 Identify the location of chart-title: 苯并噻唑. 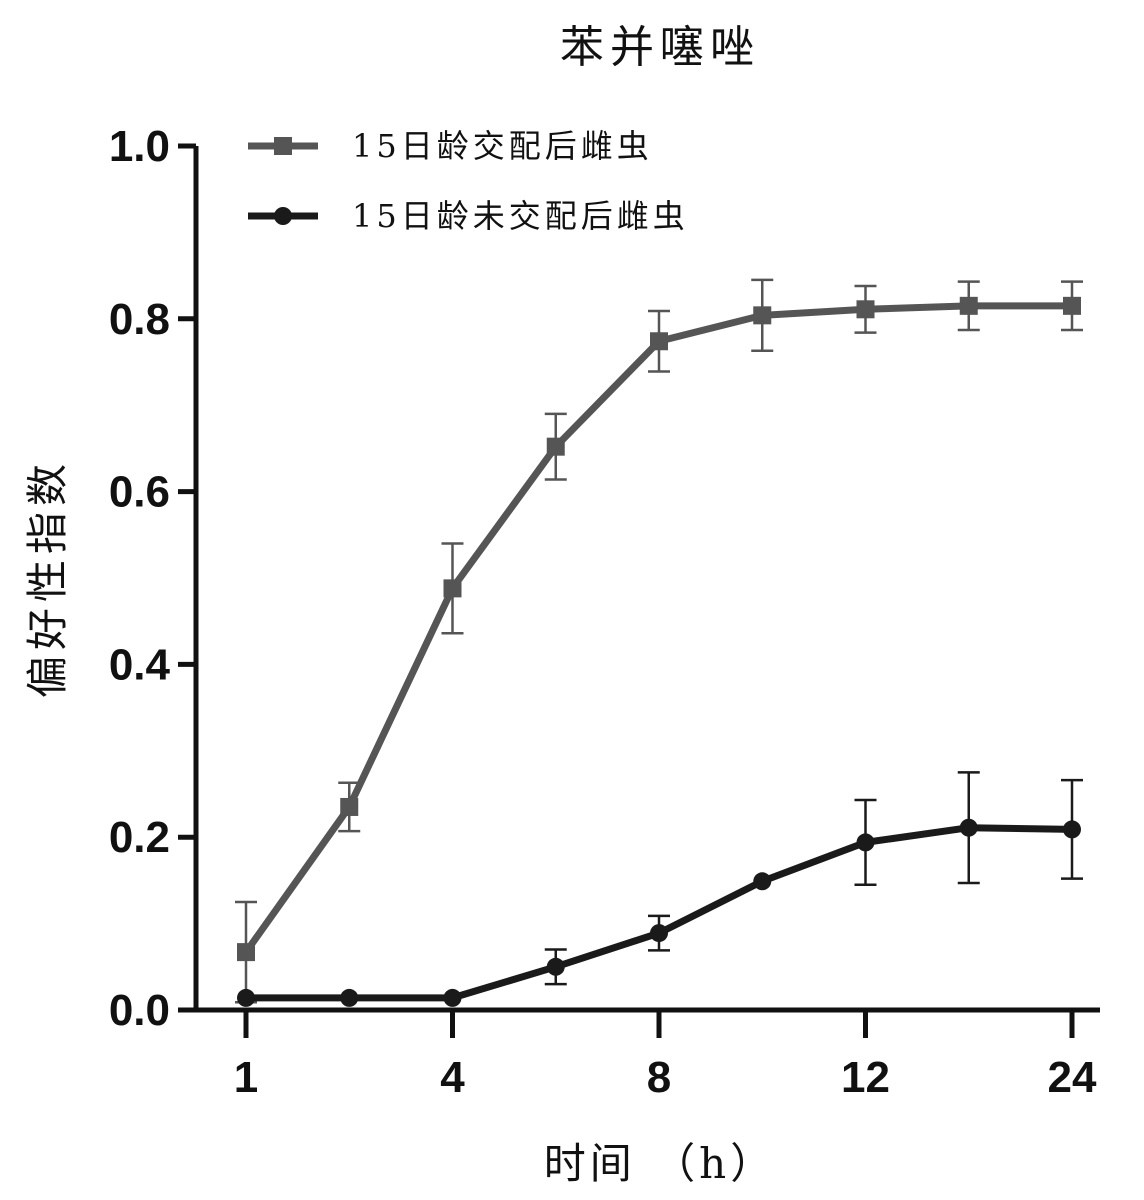
(660, 47).